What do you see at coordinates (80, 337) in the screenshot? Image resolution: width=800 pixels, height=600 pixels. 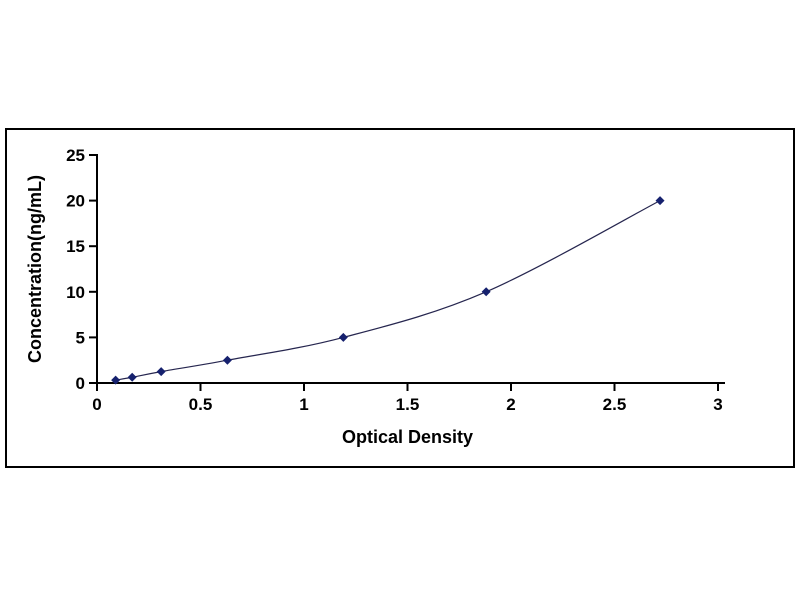 I see `y-tick-label: 5` at bounding box center [80, 337].